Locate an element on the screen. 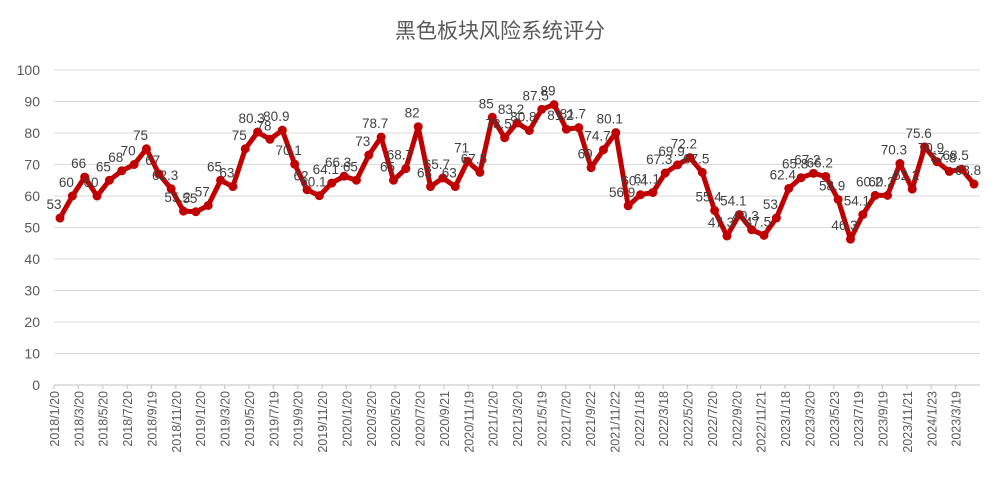 The image size is (1001, 491). x-tick-label: 2018/7/20 is located at coordinates (128, 419).